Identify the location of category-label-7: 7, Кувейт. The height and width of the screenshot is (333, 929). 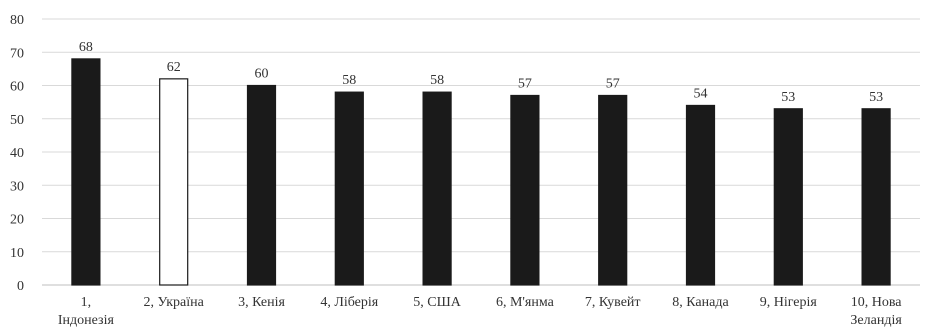
(613, 302).